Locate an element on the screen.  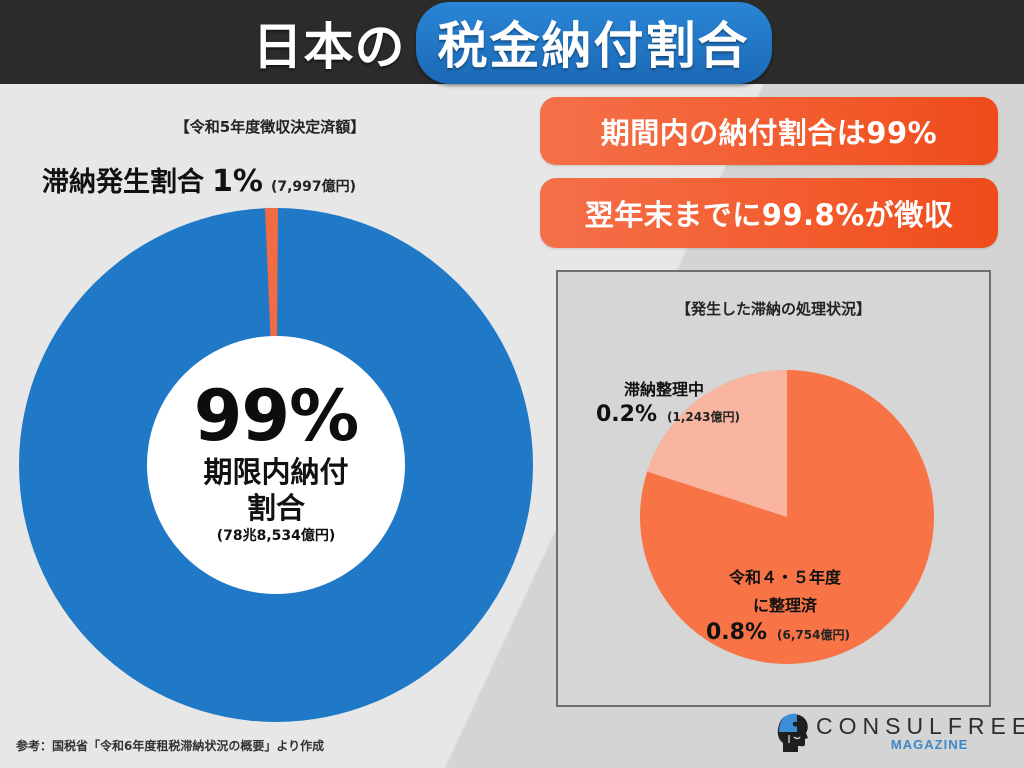
arrears-legend: 滞納発生割合 1% (7,997億円) is located at coordinates (199, 179).